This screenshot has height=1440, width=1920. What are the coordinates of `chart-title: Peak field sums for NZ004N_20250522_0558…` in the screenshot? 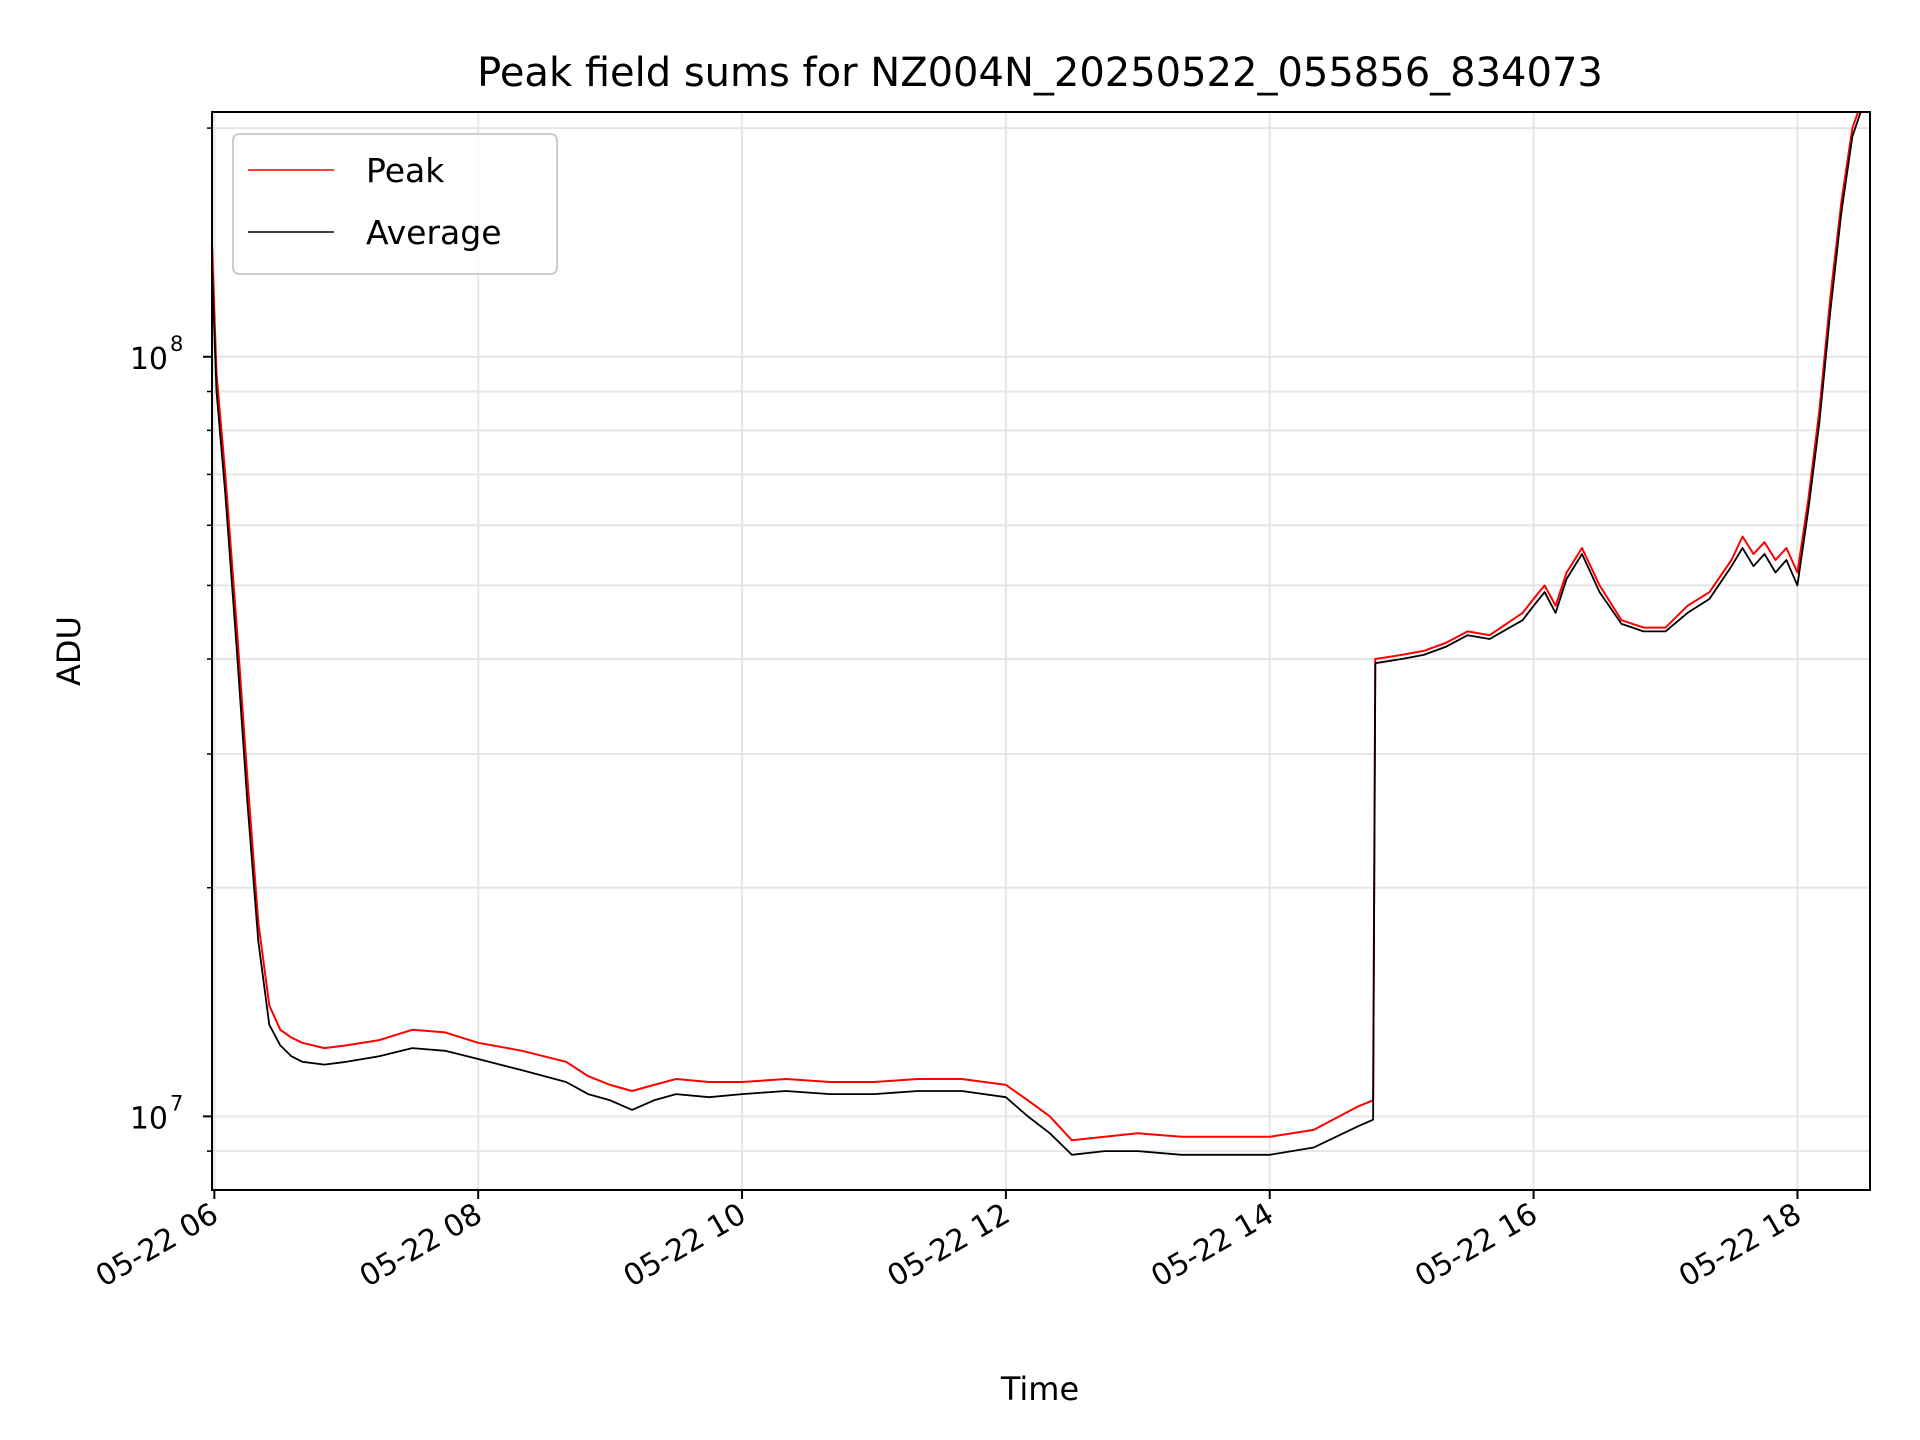 It's located at (1040, 73).